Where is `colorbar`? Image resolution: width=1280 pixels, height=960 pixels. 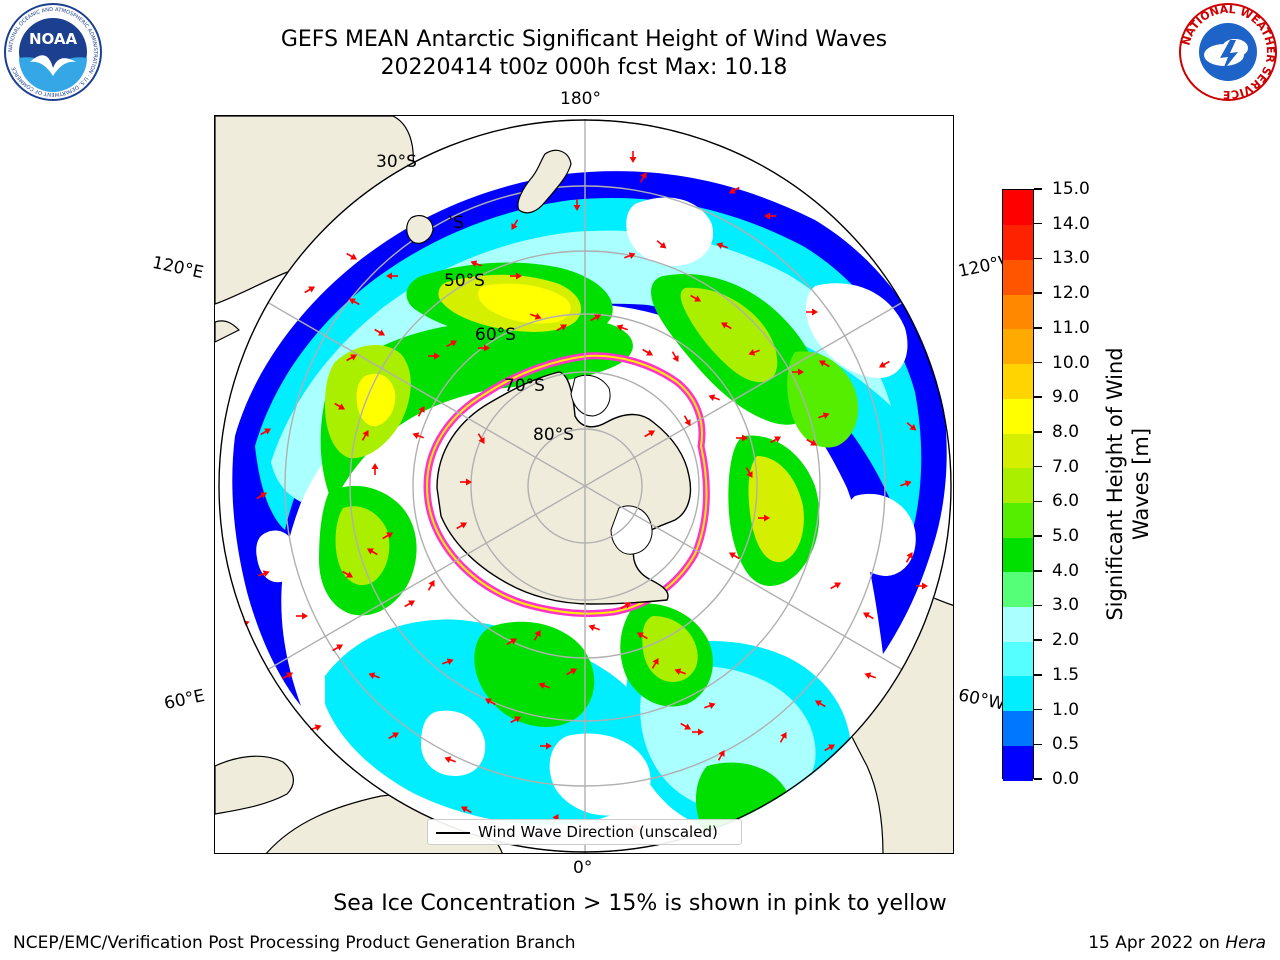
colorbar is located at coordinates (1018, 485).